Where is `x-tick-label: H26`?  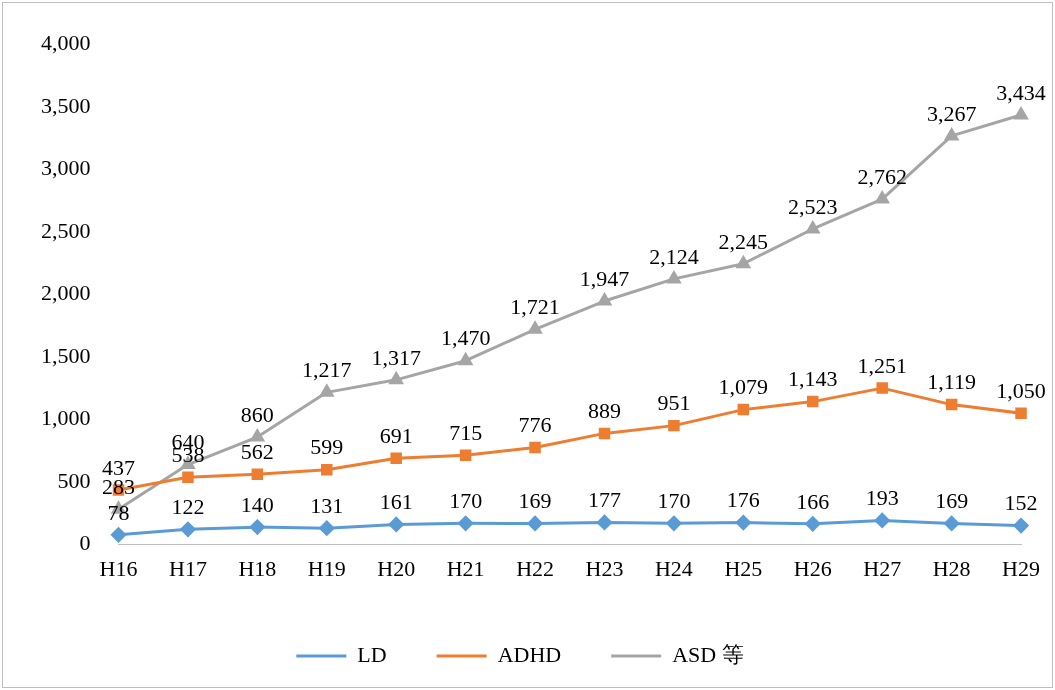 x-tick-label: H26 is located at coordinates (812, 568).